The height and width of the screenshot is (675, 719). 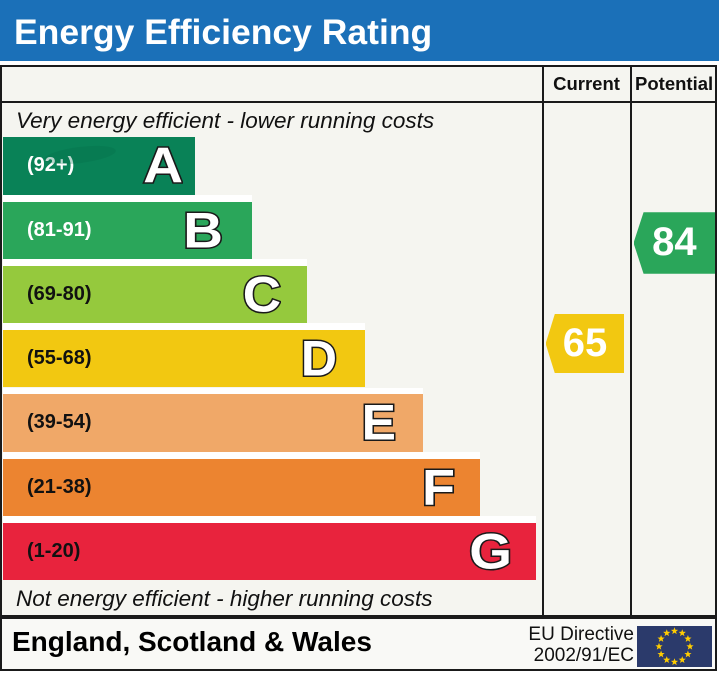 What do you see at coordinates (319, 359) in the screenshot?
I see `svg-text: D` at bounding box center [319, 359].